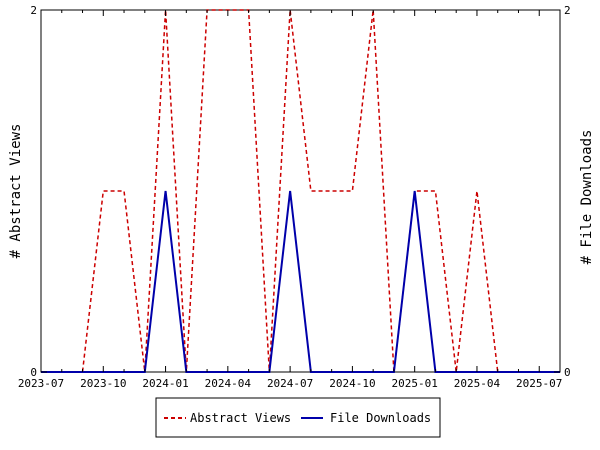  I want to click on x-tick-label: 2025-01, so click(415, 383).